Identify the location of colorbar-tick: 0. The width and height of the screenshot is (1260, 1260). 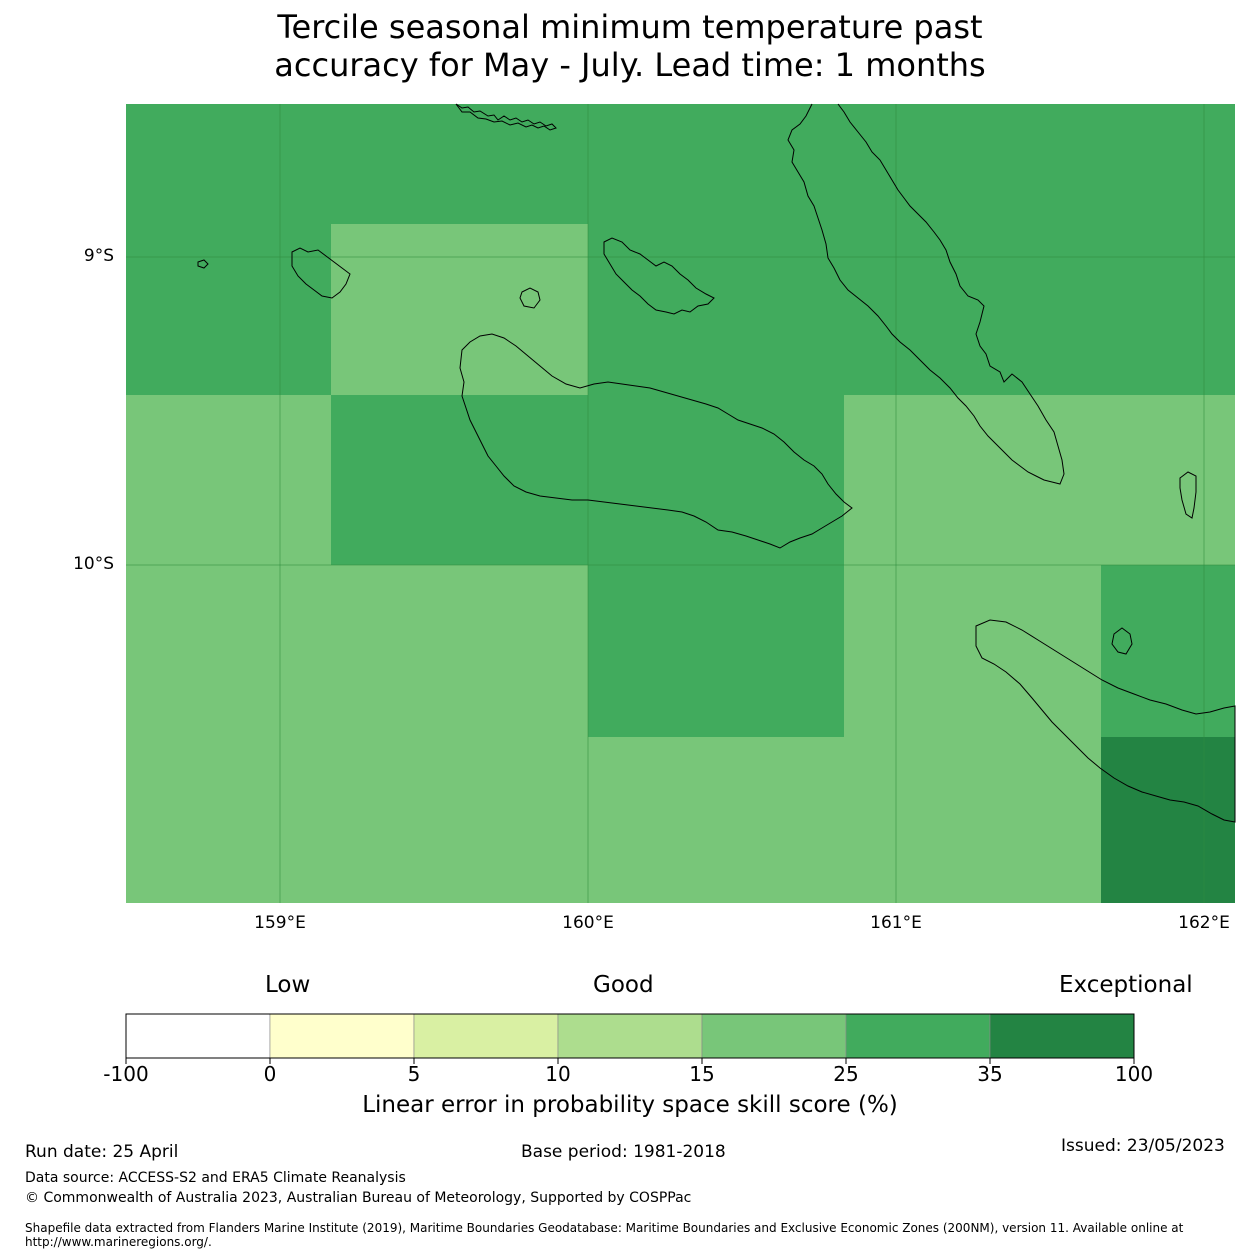
(270, 1074).